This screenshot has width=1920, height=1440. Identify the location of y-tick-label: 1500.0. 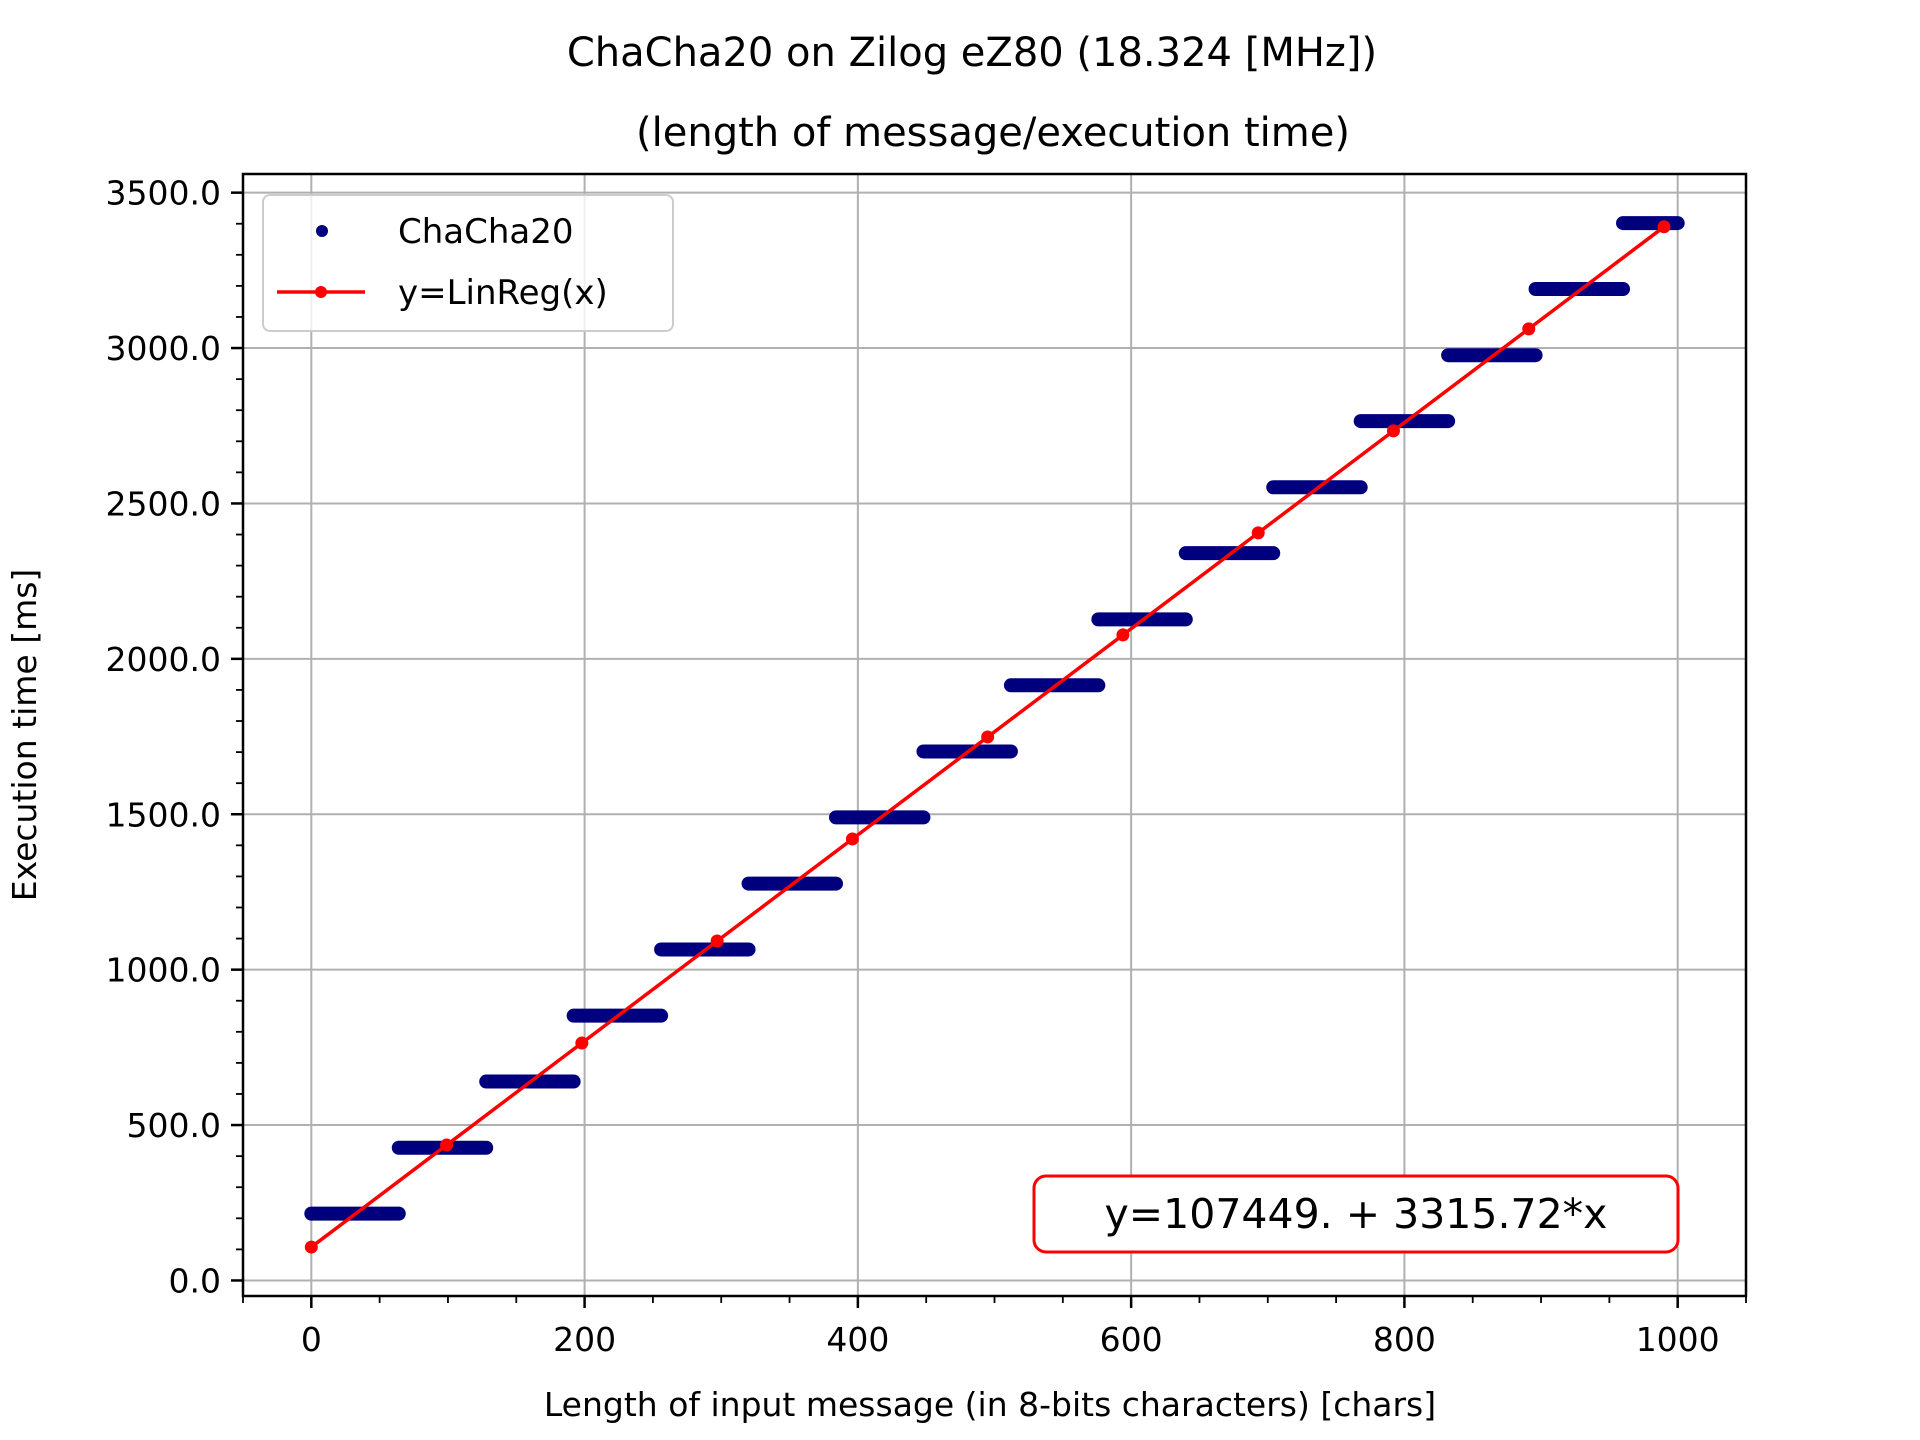
(163, 814).